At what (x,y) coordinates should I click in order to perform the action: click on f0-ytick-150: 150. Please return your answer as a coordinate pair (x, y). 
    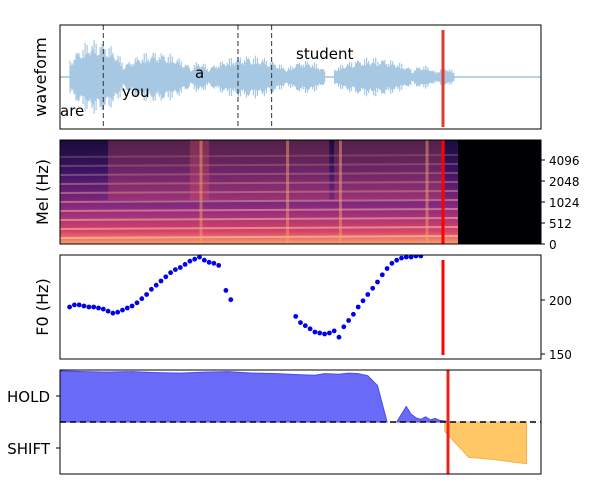
    Looking at the image, I should click on (560, 355).